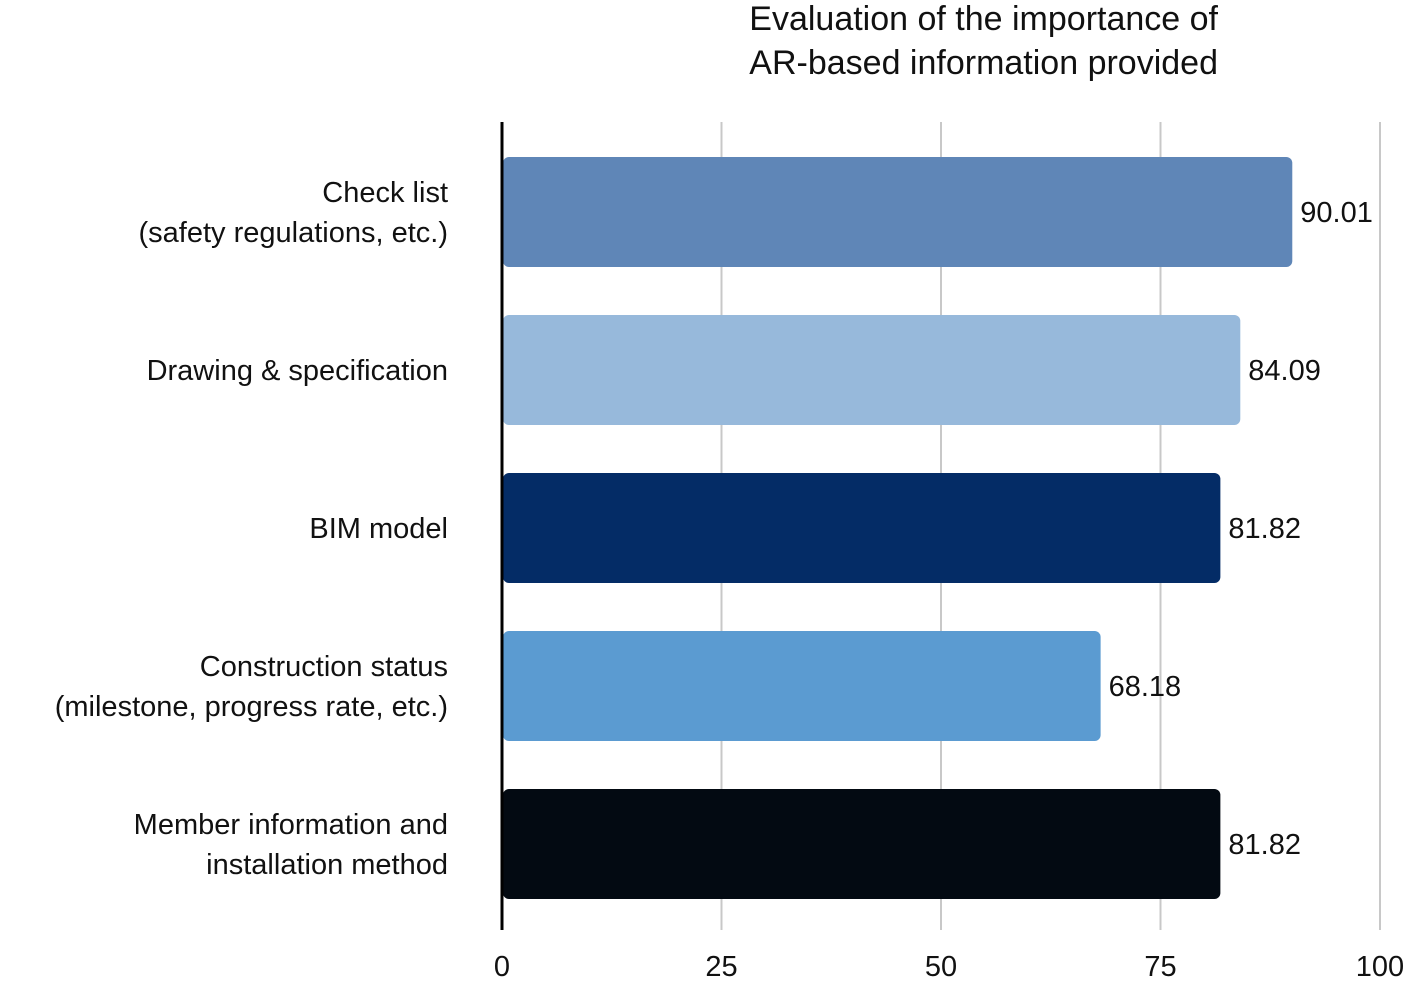 This screenshot has width=1412, height=985. I want to click on category-label-2: Drawing & specification, so click(297, 371).